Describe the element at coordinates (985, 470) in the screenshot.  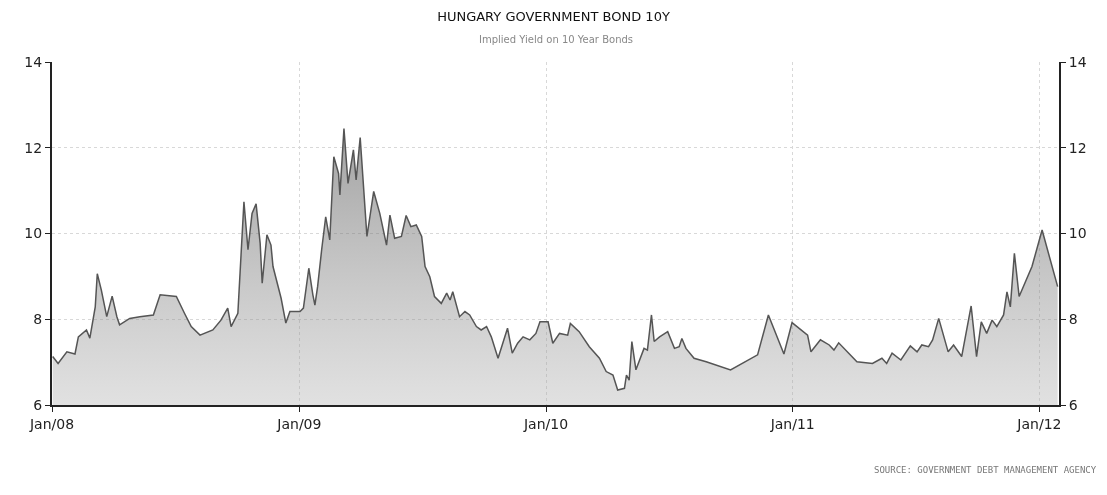
I see `source-note: SOURCE: GOVERNMENT DEBT MANAGEMENT AGENCY` at that location.